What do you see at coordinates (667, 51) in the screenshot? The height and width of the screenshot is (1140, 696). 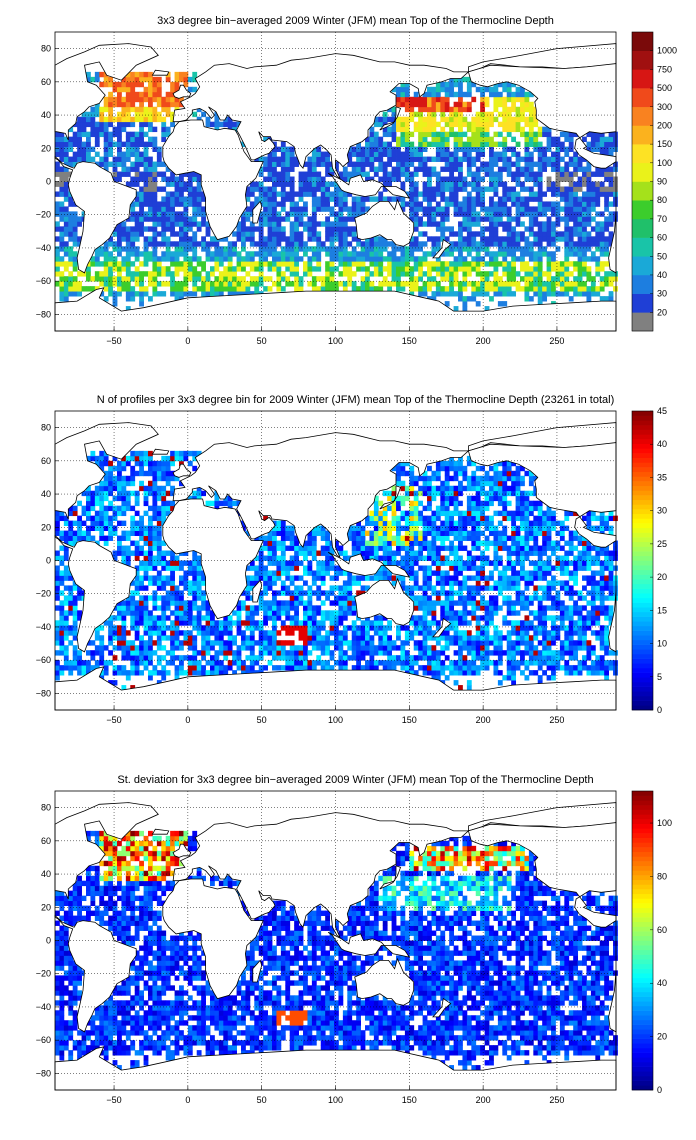 I see `colorbar-label: 1000` at bounding box center [667, 51].